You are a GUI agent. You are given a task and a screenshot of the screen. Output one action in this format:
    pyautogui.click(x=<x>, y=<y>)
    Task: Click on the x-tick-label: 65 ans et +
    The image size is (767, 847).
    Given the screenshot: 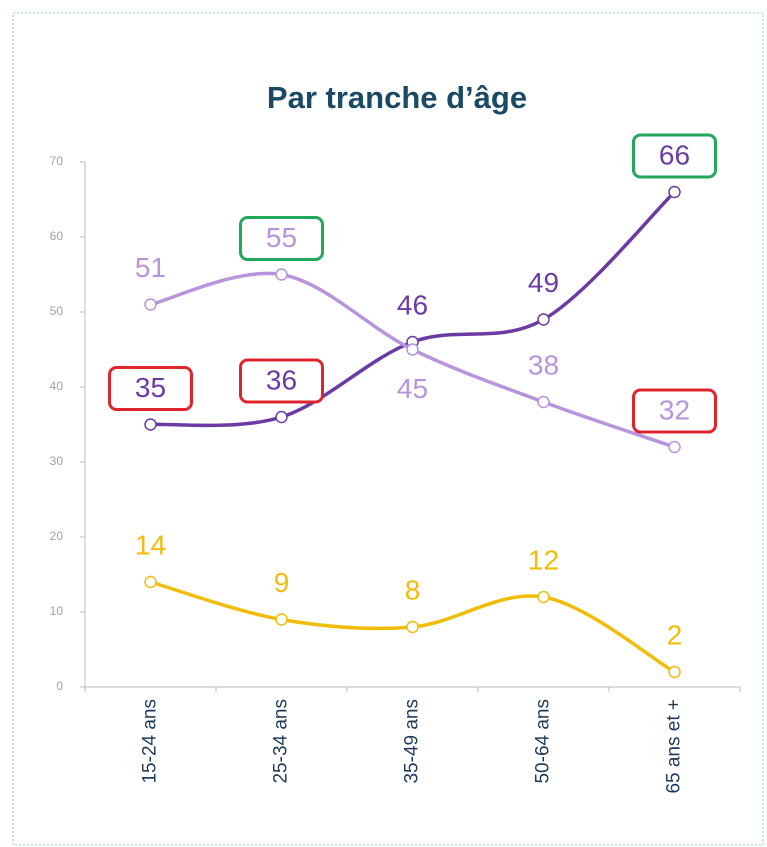 What is the action you would take?
    pyautogui.click(x=674, y=746)
    